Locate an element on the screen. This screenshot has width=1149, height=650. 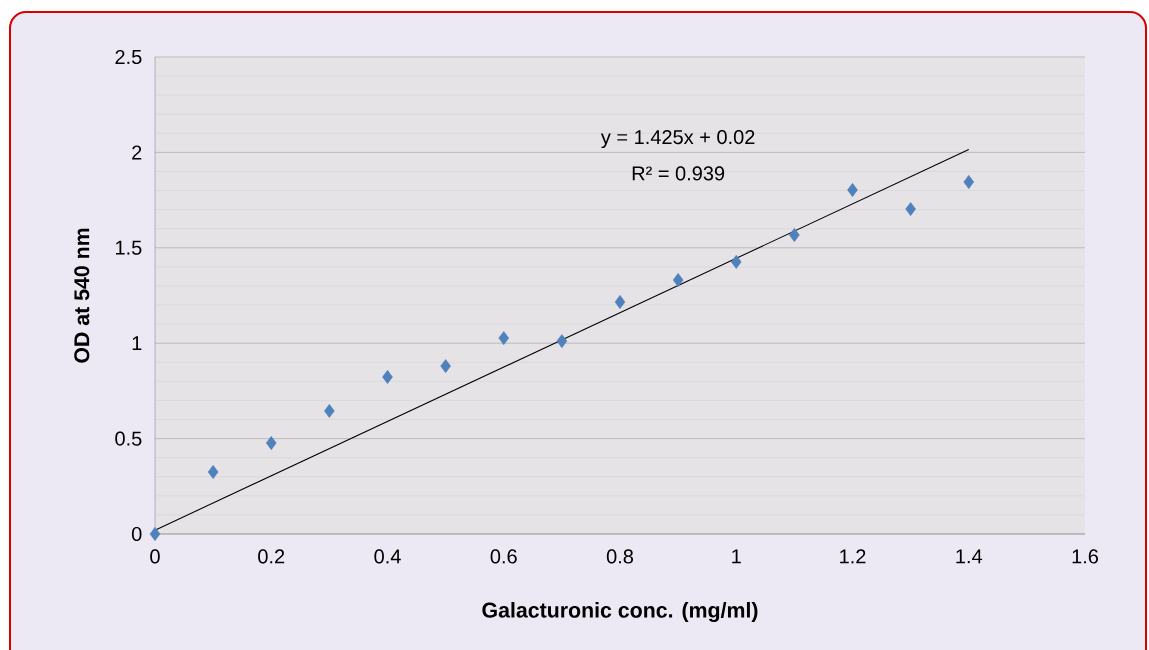
x-axis-title: Galacturonic conc. (mg/ml) is located at coordinates (620, 612).